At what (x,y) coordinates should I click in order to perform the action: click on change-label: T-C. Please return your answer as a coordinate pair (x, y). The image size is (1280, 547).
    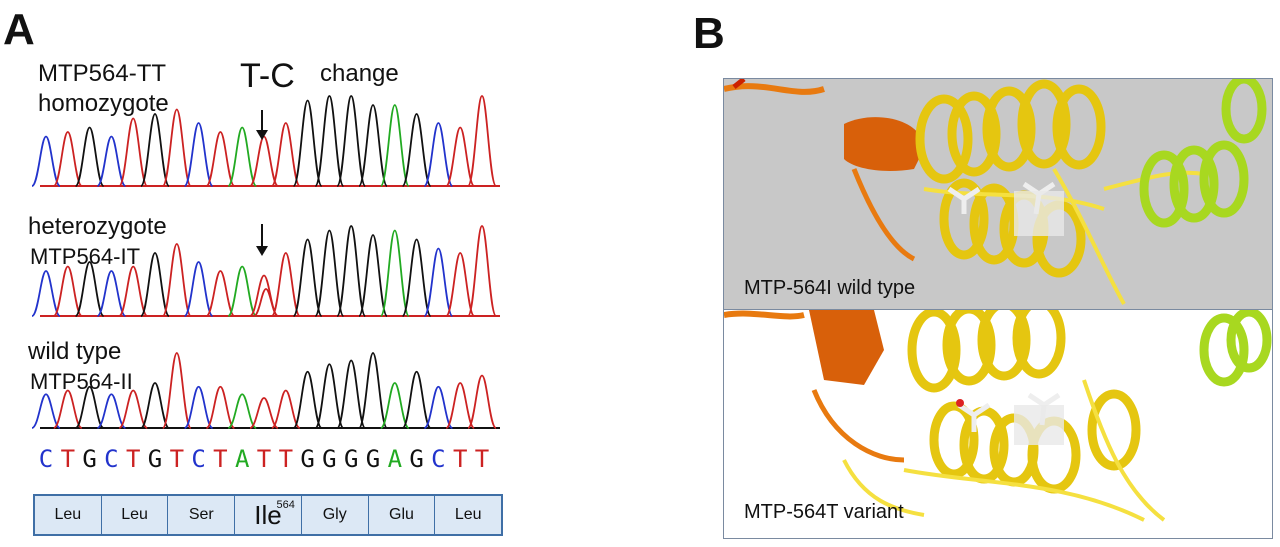
    Looking at the image, I should click on (267, 76).